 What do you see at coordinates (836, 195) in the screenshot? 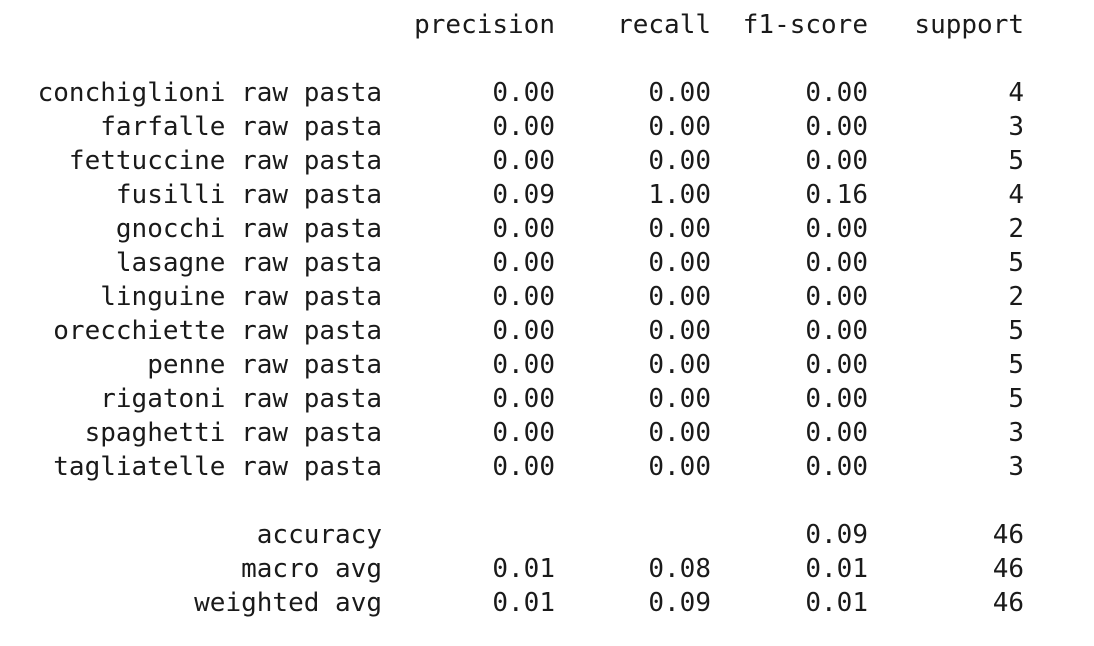
I see `f1-value: 0.16` at bounding box center [836, 195].